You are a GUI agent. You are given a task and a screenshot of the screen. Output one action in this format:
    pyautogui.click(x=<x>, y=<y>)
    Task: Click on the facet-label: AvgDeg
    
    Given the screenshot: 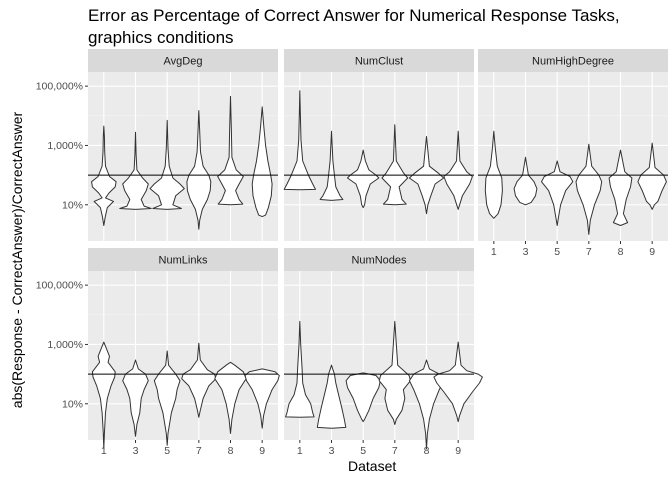 What is the action you would take?
    pyautogui.click(x=183, y=62)
    